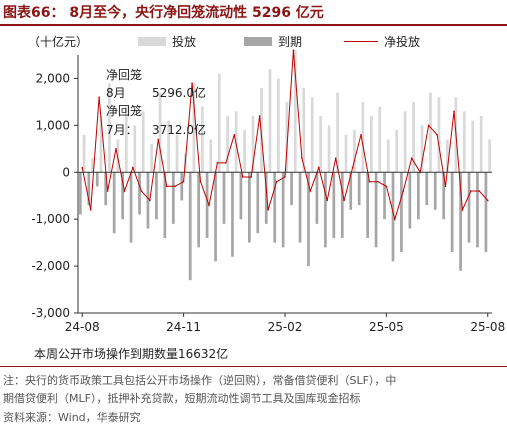  What do you see at coordinates (402, 42) in the screenshot?
I see `legend-label-net: 净投放` at bounding box center [402, 42].